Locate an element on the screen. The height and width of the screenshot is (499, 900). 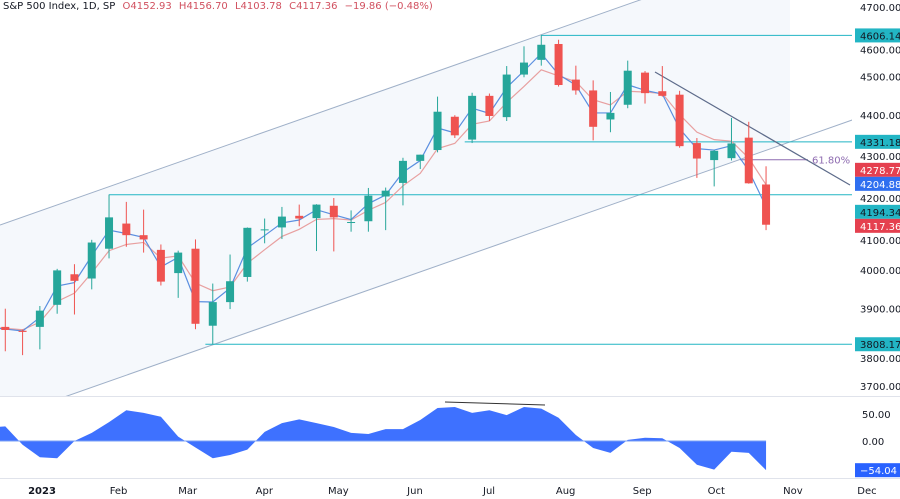
oscillator-tick-label: 50.00 is located at coordinates (876, 415).